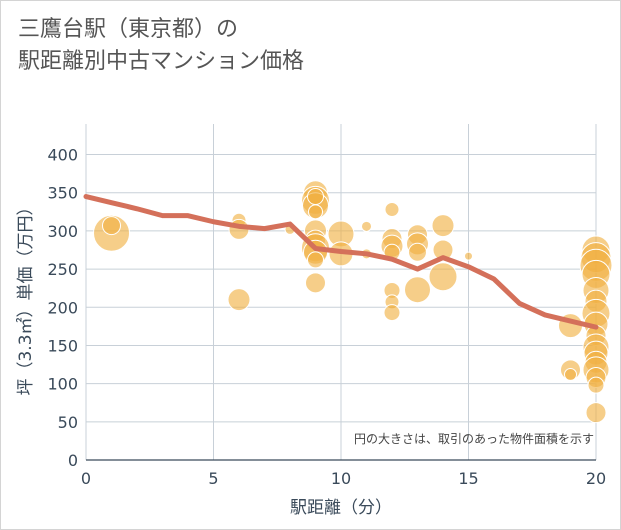 The image size is (621, 530). What do you see at coordinates (596, 478) in the screenshot?
I see `x-tick-label: 20` at bounding box center [596, 478].